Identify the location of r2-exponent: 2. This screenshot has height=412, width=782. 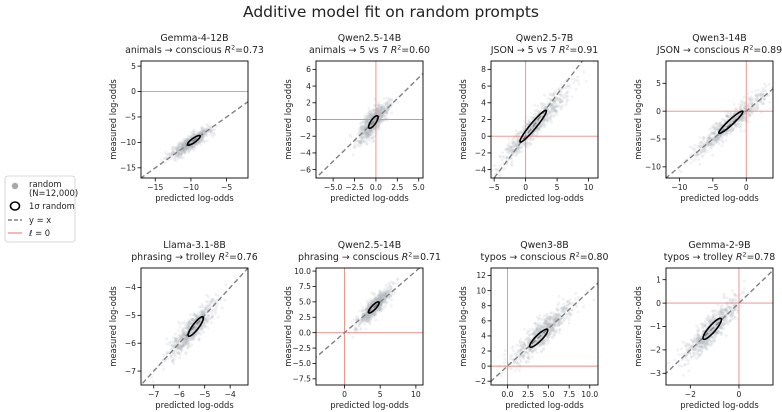
(227, 255).